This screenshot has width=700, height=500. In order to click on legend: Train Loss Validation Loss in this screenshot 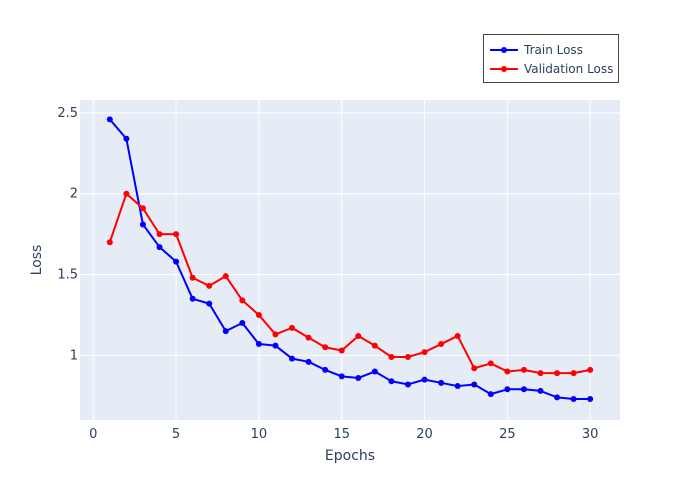, I will do `click(551, 58)`.